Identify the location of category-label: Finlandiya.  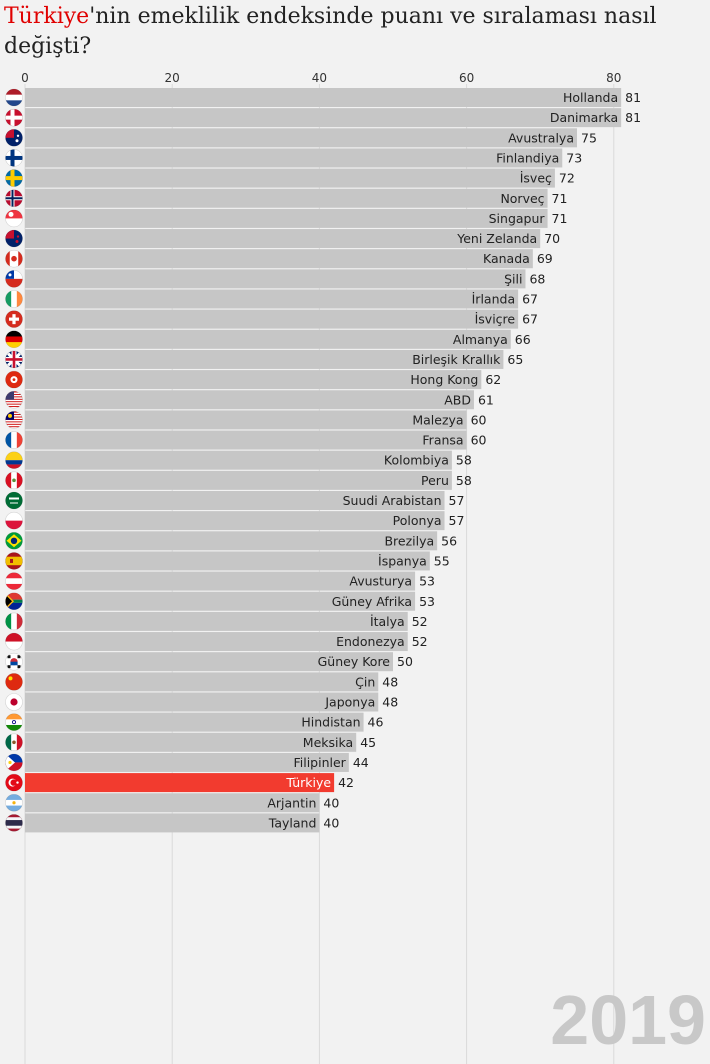
(527, 157).